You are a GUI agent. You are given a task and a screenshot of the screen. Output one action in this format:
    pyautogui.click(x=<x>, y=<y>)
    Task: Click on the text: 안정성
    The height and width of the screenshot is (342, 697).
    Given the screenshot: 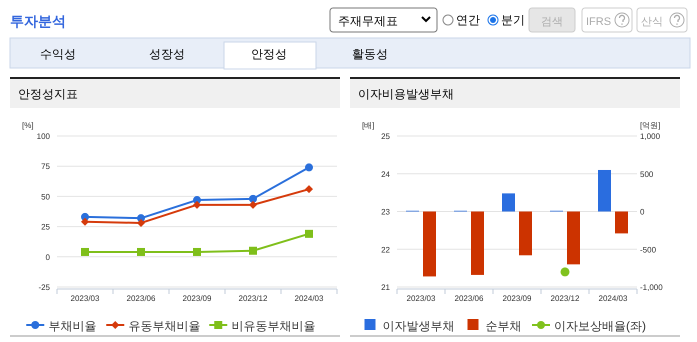 What is the action you would take?
    pyautogui.click(x=269, y=54)
    